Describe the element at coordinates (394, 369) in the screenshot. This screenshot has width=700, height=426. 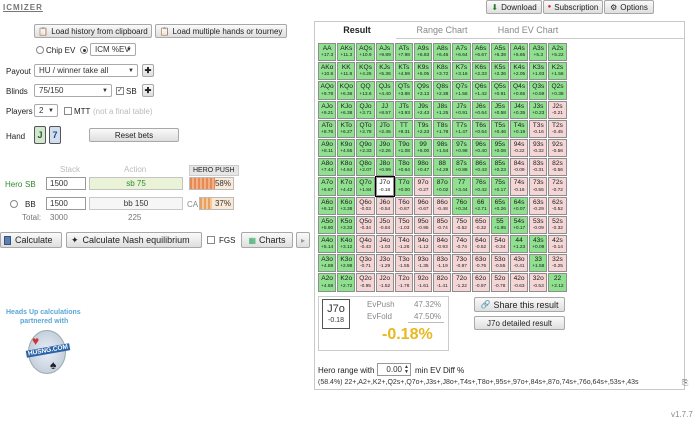
I see `min-ev-input: 0.00 ▲ ▼` at that location.